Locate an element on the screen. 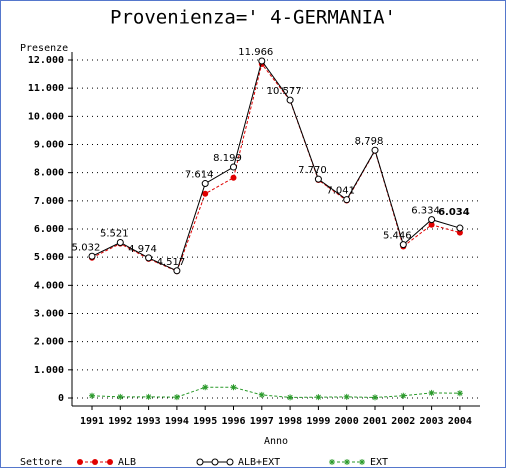 This screenshot has height=468, width=506. y-tick-label: 1.000 is located at coordinates (49, 370).